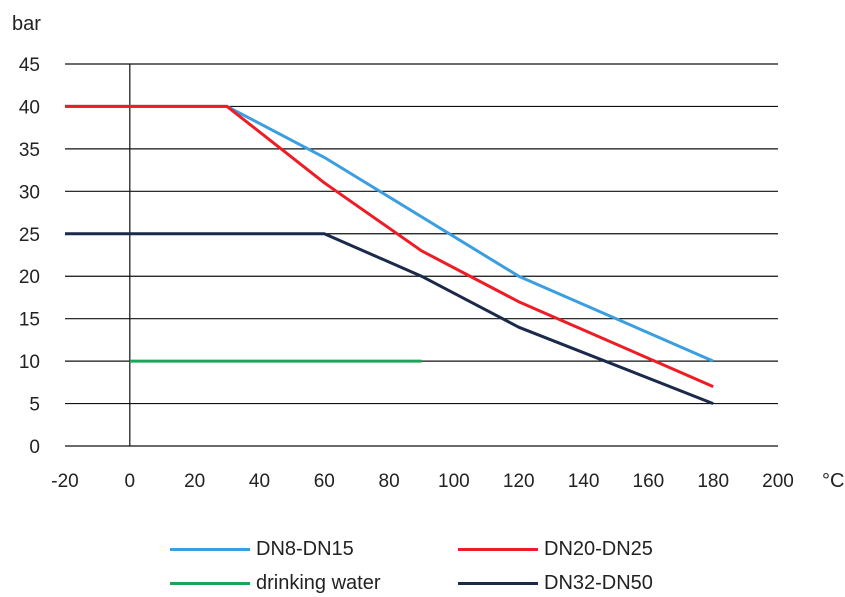 This screenshot has width=845, height=597. I want to click on legend-item-dn20-dn25: DN20-DN25, so click(555, 549).